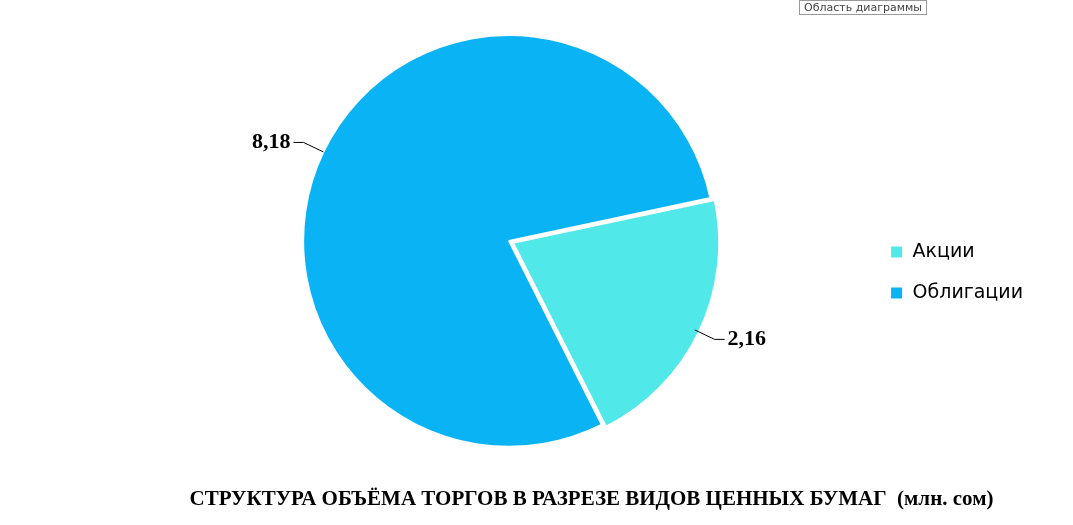 The image size is (1073, 525). I want to click on text: Область диаграммы, so click(863, 7).